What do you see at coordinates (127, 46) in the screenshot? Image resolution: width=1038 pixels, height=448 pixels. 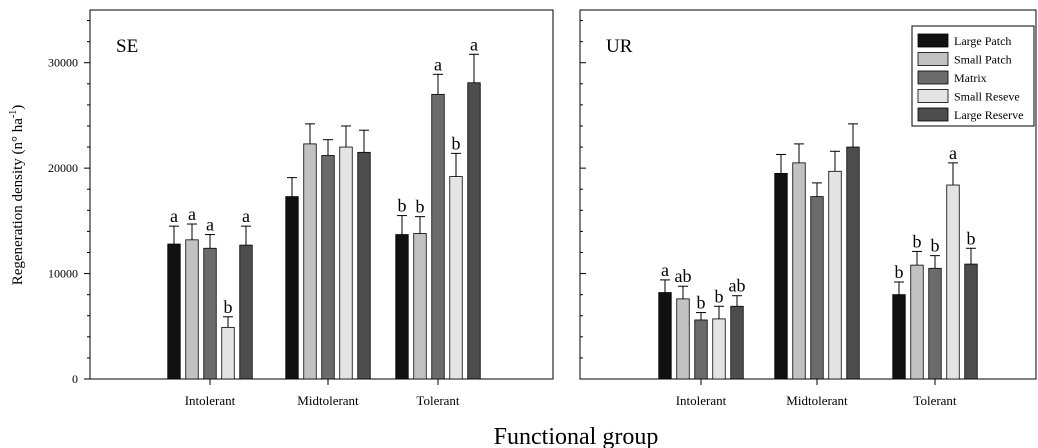 I see `panel-label: SE` at bounding box center [127, 46].